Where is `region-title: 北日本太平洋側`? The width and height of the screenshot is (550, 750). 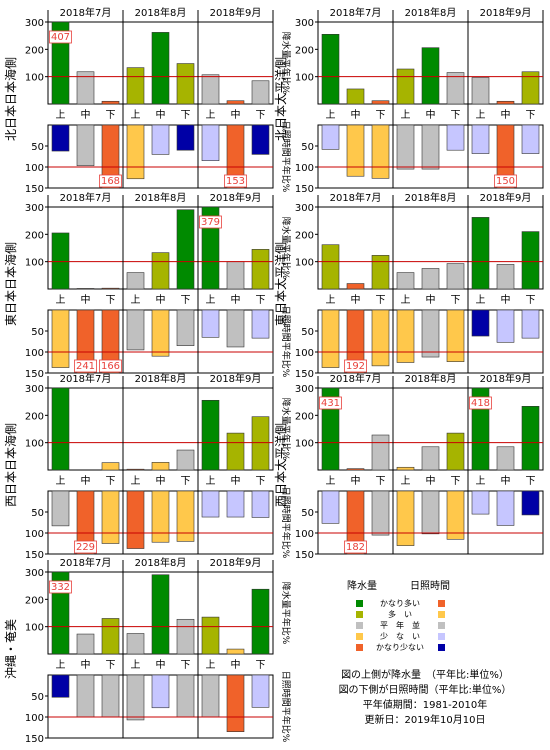 region-title: 北日本太平洋側 is located at coordinates (280, 99).